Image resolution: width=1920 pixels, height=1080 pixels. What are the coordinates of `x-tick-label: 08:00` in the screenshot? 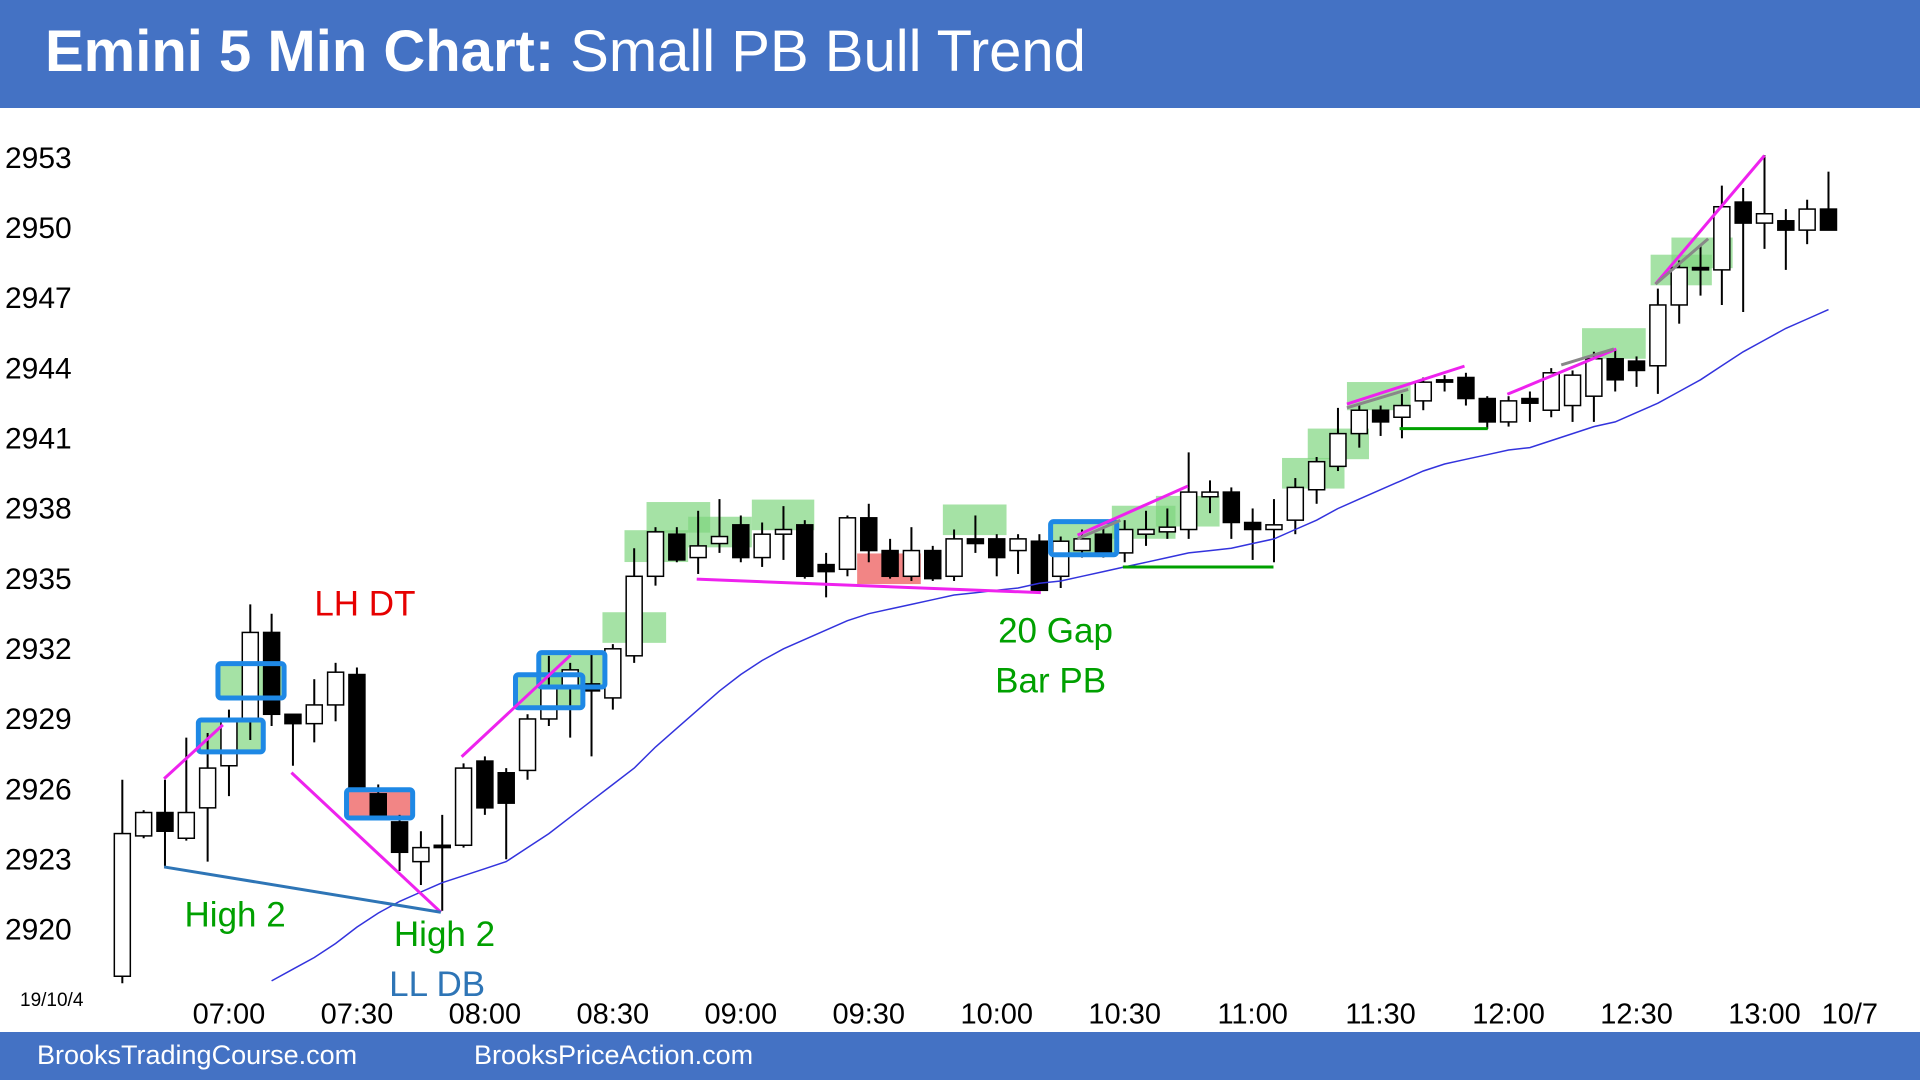 It's located at (485, 1015).